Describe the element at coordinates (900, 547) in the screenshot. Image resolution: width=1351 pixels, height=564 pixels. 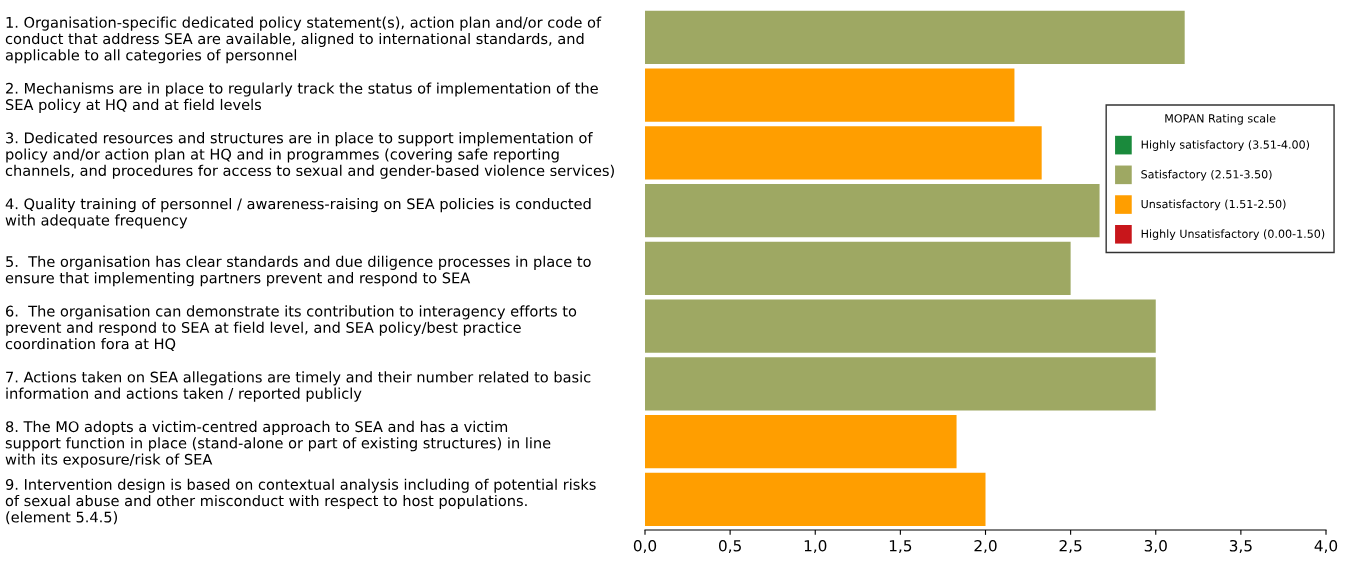
I see `x-tick-label: 1,5` at that location.